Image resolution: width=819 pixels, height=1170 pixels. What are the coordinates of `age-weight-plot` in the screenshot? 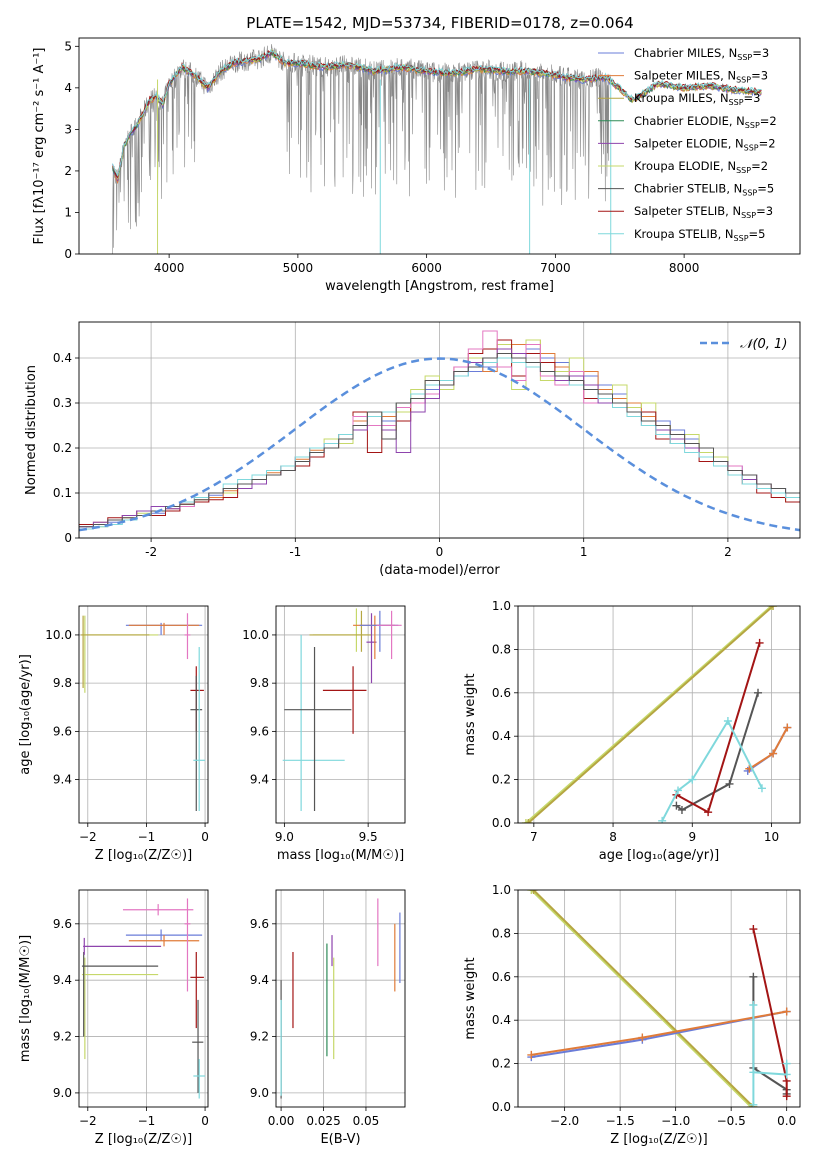 It's located at (656, 714).